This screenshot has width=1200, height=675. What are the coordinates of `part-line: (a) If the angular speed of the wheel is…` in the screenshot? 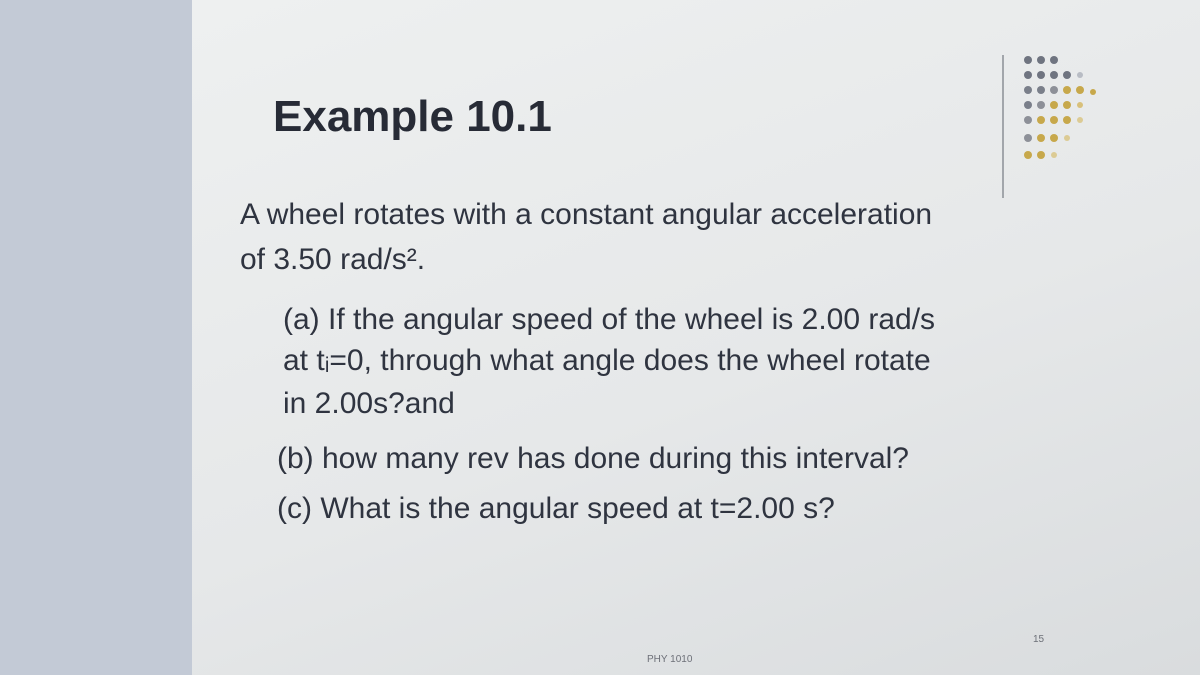 It's located at (609, 319).